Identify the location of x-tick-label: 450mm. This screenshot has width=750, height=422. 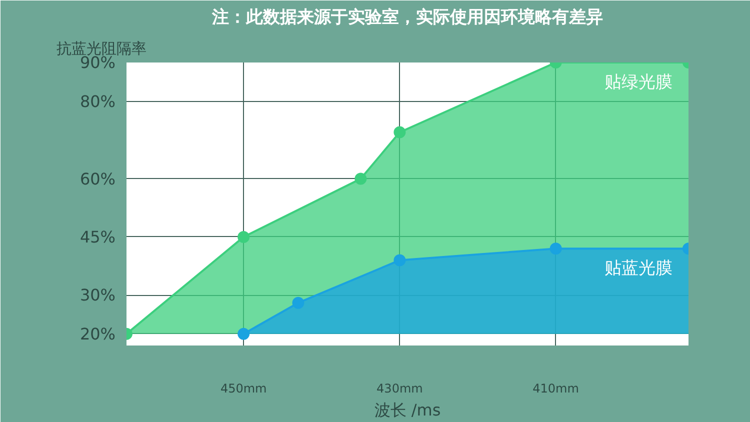
(243, 389).